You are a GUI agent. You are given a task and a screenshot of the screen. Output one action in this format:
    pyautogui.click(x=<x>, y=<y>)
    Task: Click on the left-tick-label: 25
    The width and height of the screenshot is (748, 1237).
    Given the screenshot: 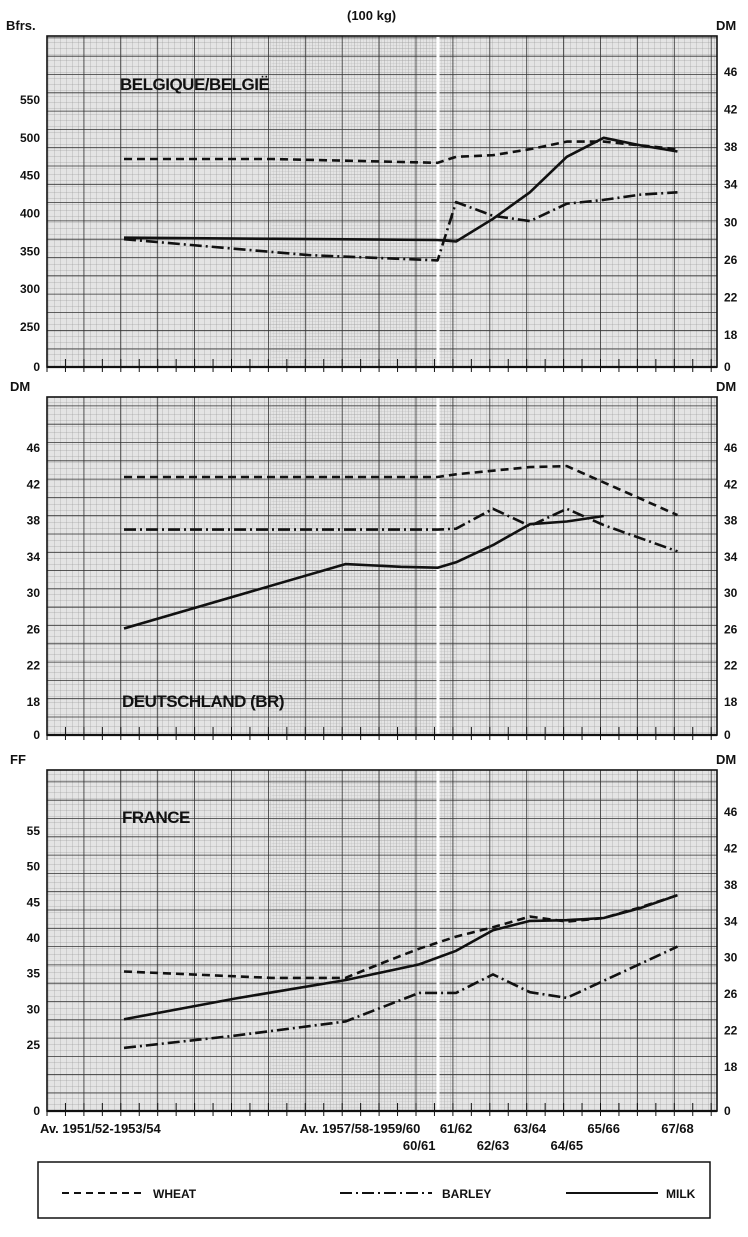 What is the action you would take?
    pyautogui.click(x=34, y=1045)
    